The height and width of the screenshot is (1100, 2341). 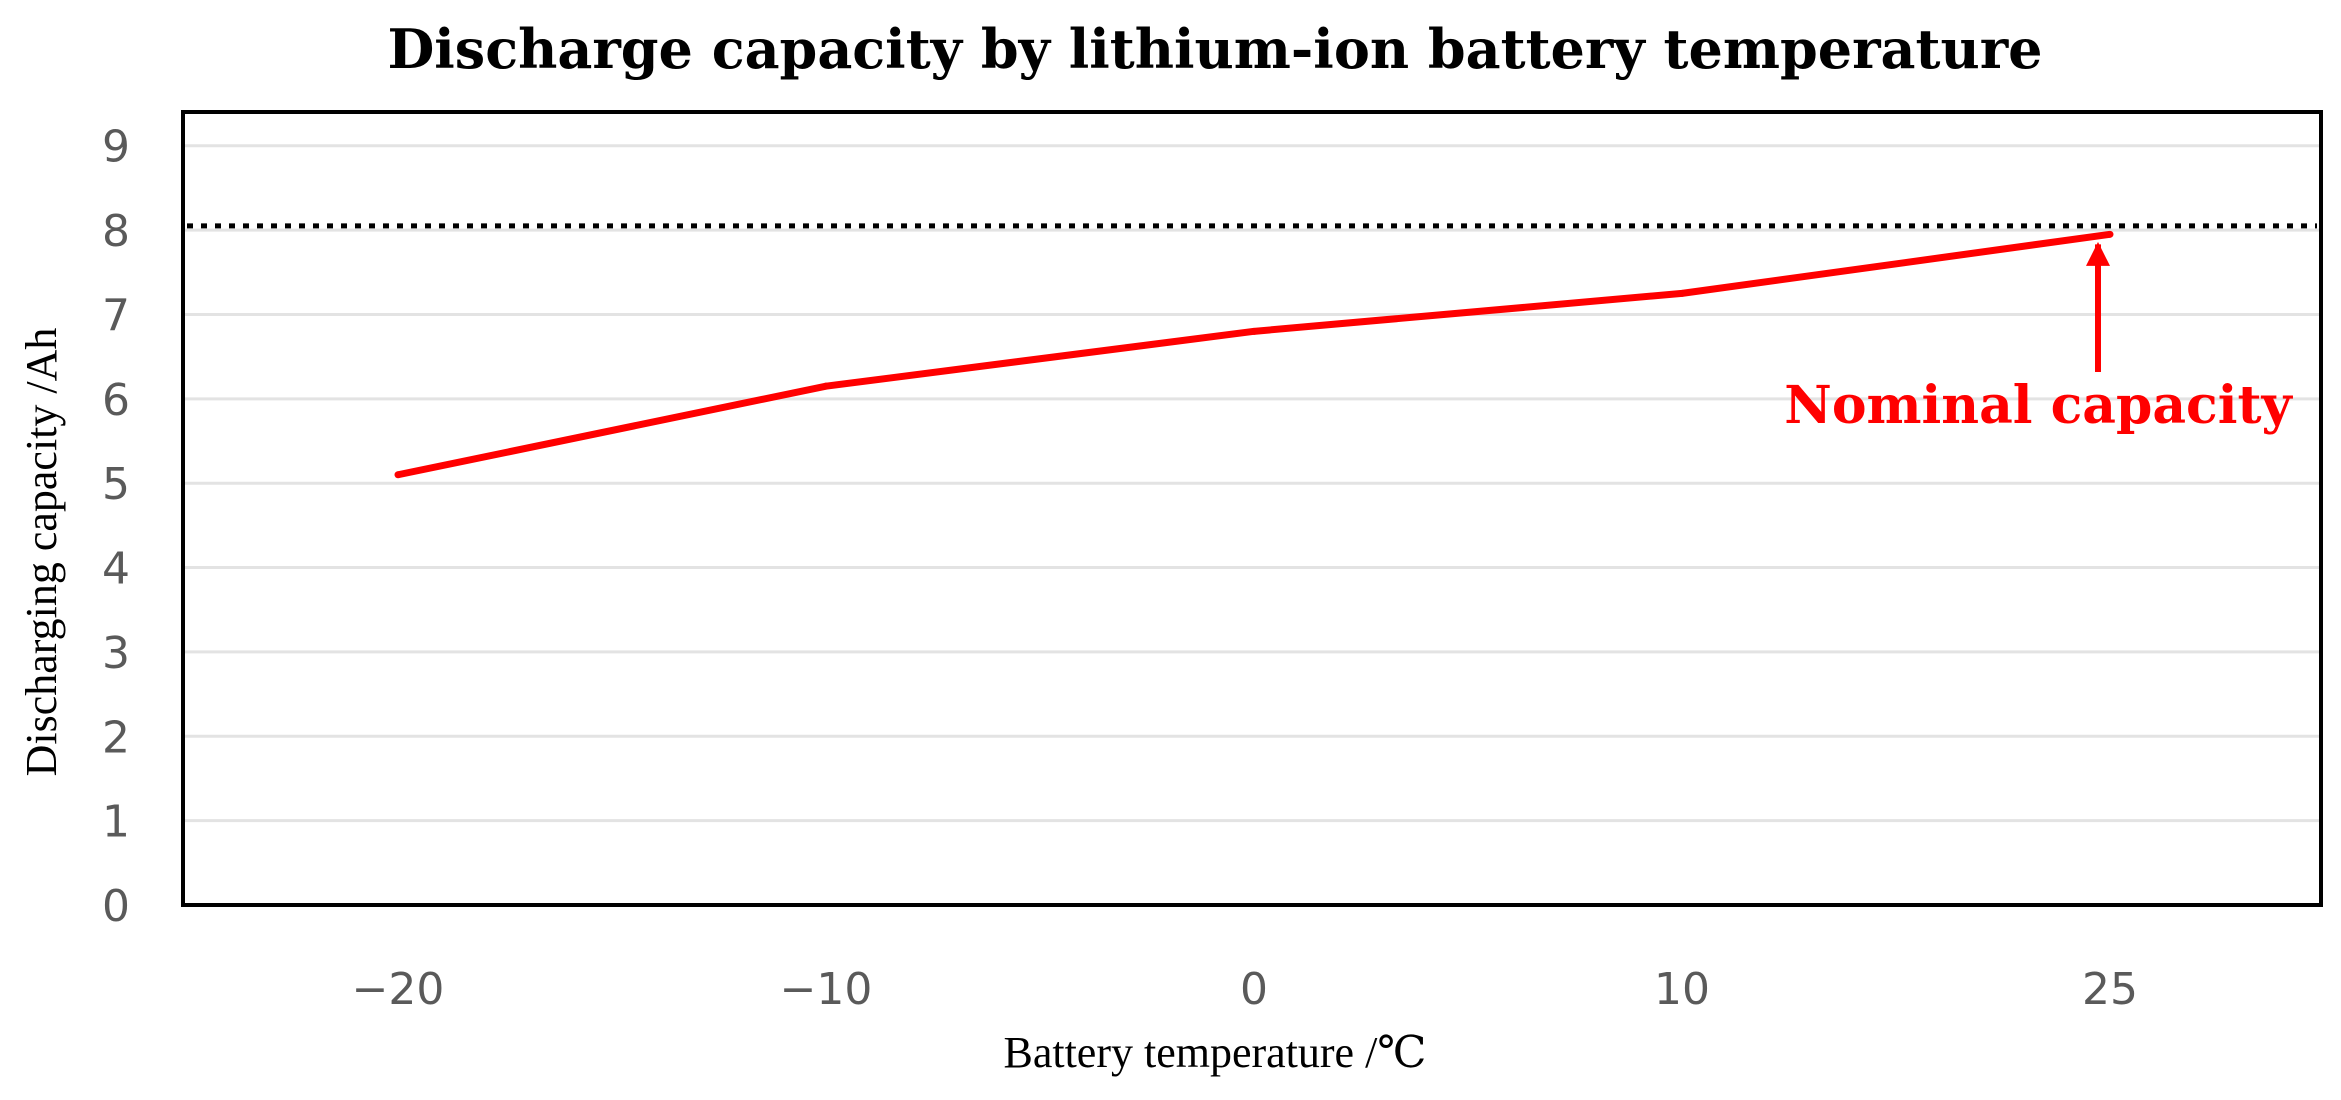 I want to click on x-tick-labels: −20 −10 0 10 25, so click(x=1245, y=989).